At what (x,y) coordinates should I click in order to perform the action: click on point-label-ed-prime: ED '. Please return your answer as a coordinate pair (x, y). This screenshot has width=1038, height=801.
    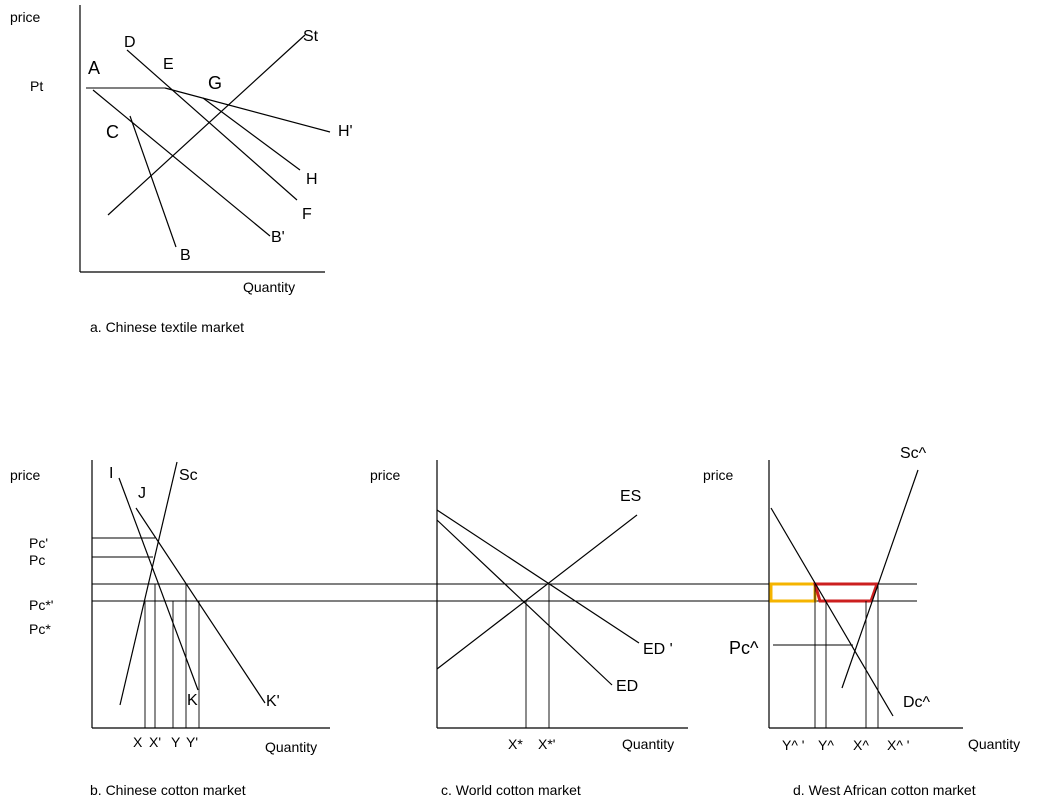
    Looking at the image, I should click on (658, 649).